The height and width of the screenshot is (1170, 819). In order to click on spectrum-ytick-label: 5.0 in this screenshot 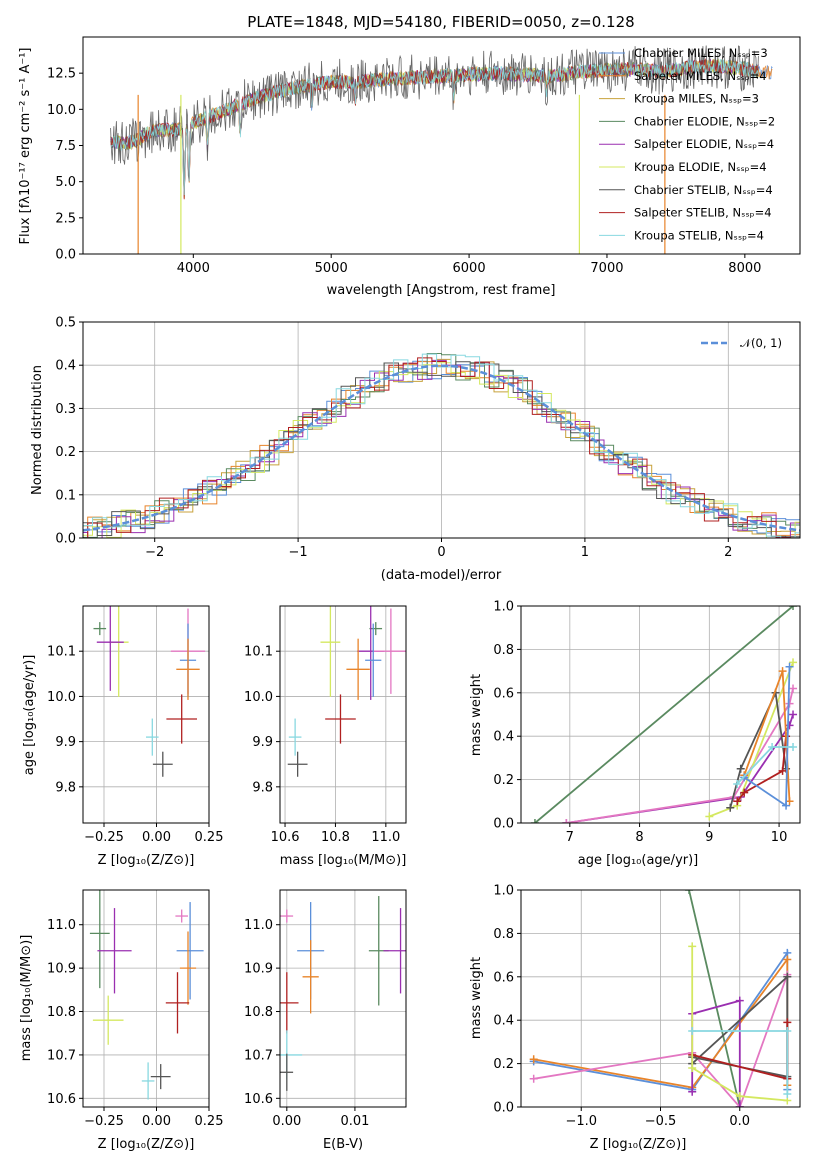, I will do `click(65, 182)`.